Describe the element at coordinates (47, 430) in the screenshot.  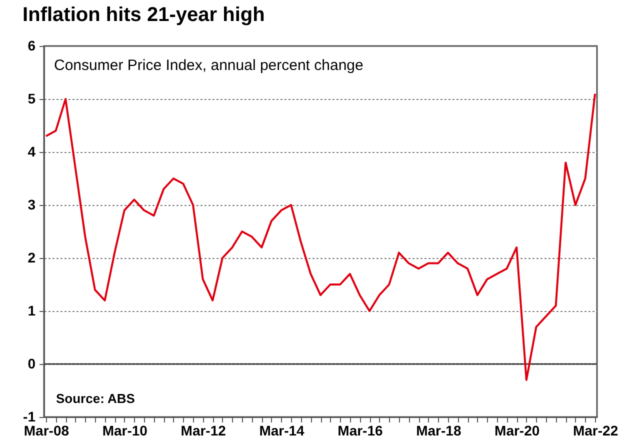
I see `x-tick-label: Mar-08` at that location.